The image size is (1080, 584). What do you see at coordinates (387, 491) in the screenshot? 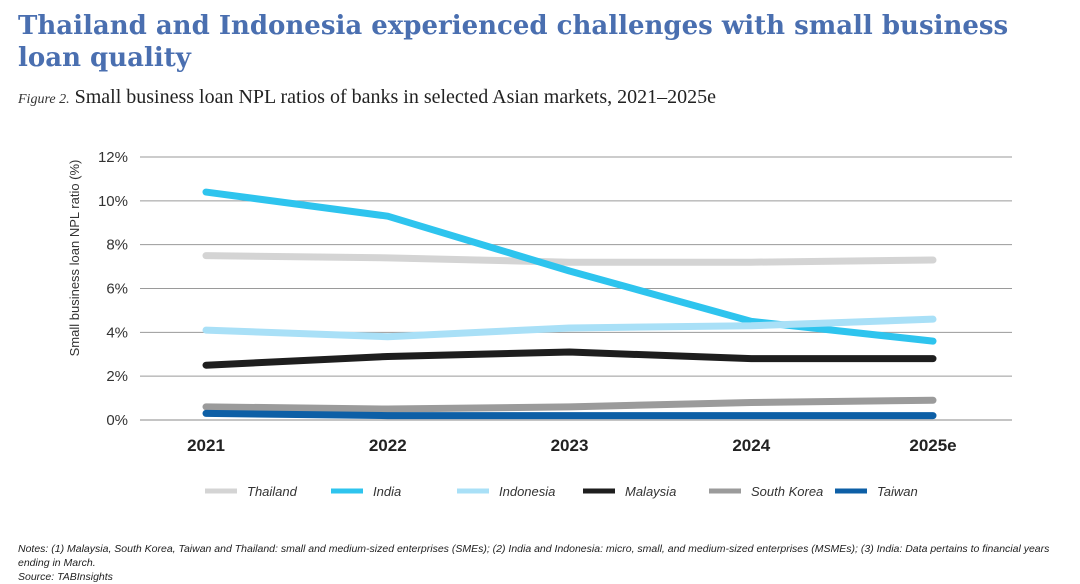
I see `legend-label: India` at bounding box center [387, 491].